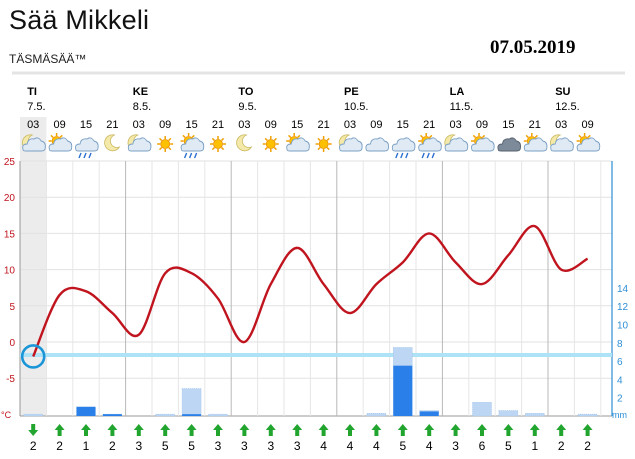  What do you see at coordinates (562, 92) in the screenshot?
I see `day-label-5: SU` at bounding box center [562, 92].